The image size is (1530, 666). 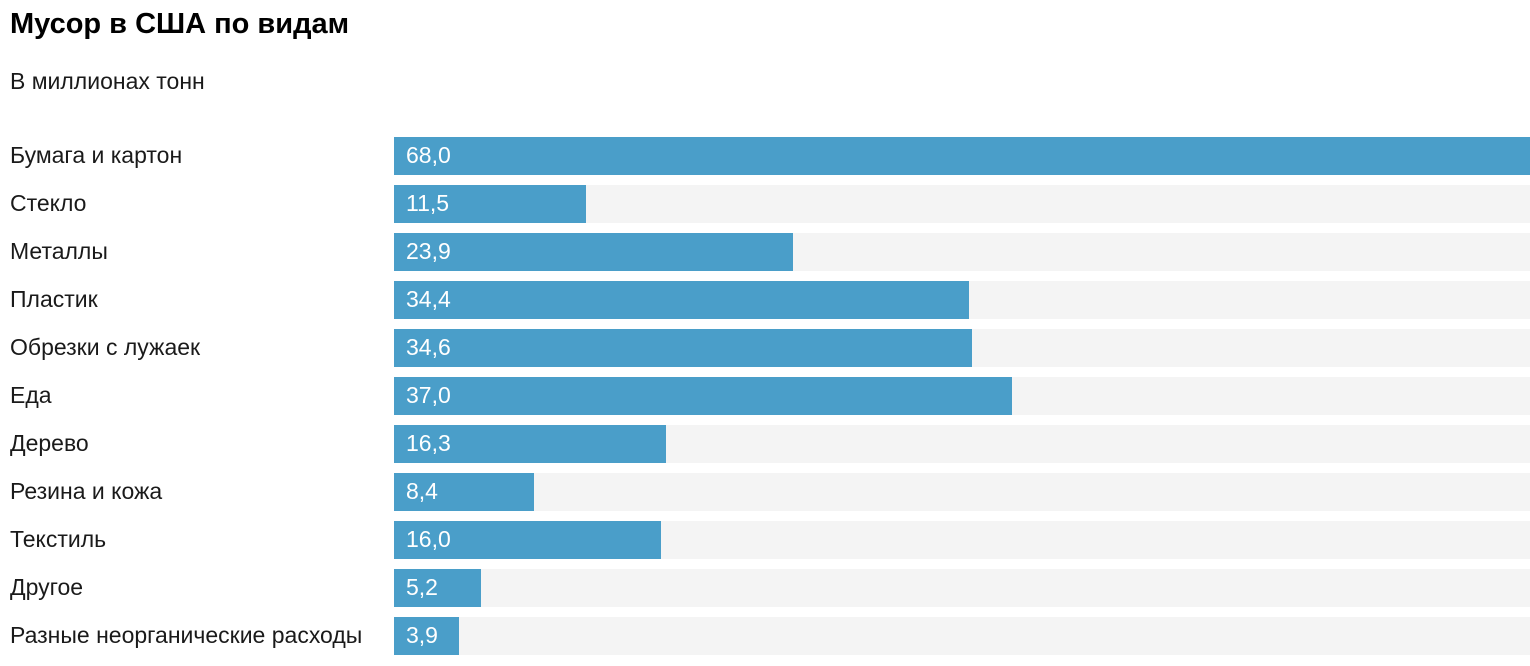 I want to click on bar-track: 11,5, so click(x=962, y=203).